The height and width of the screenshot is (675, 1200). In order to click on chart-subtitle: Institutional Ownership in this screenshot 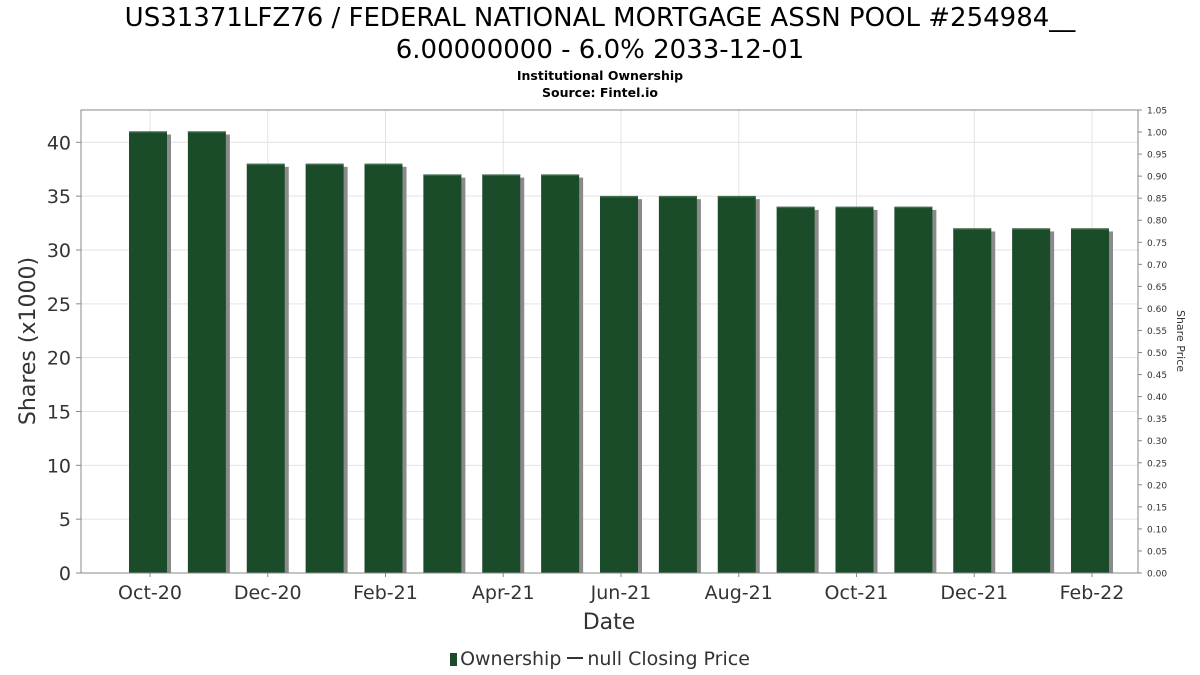, I will do `click(600, 75)`.